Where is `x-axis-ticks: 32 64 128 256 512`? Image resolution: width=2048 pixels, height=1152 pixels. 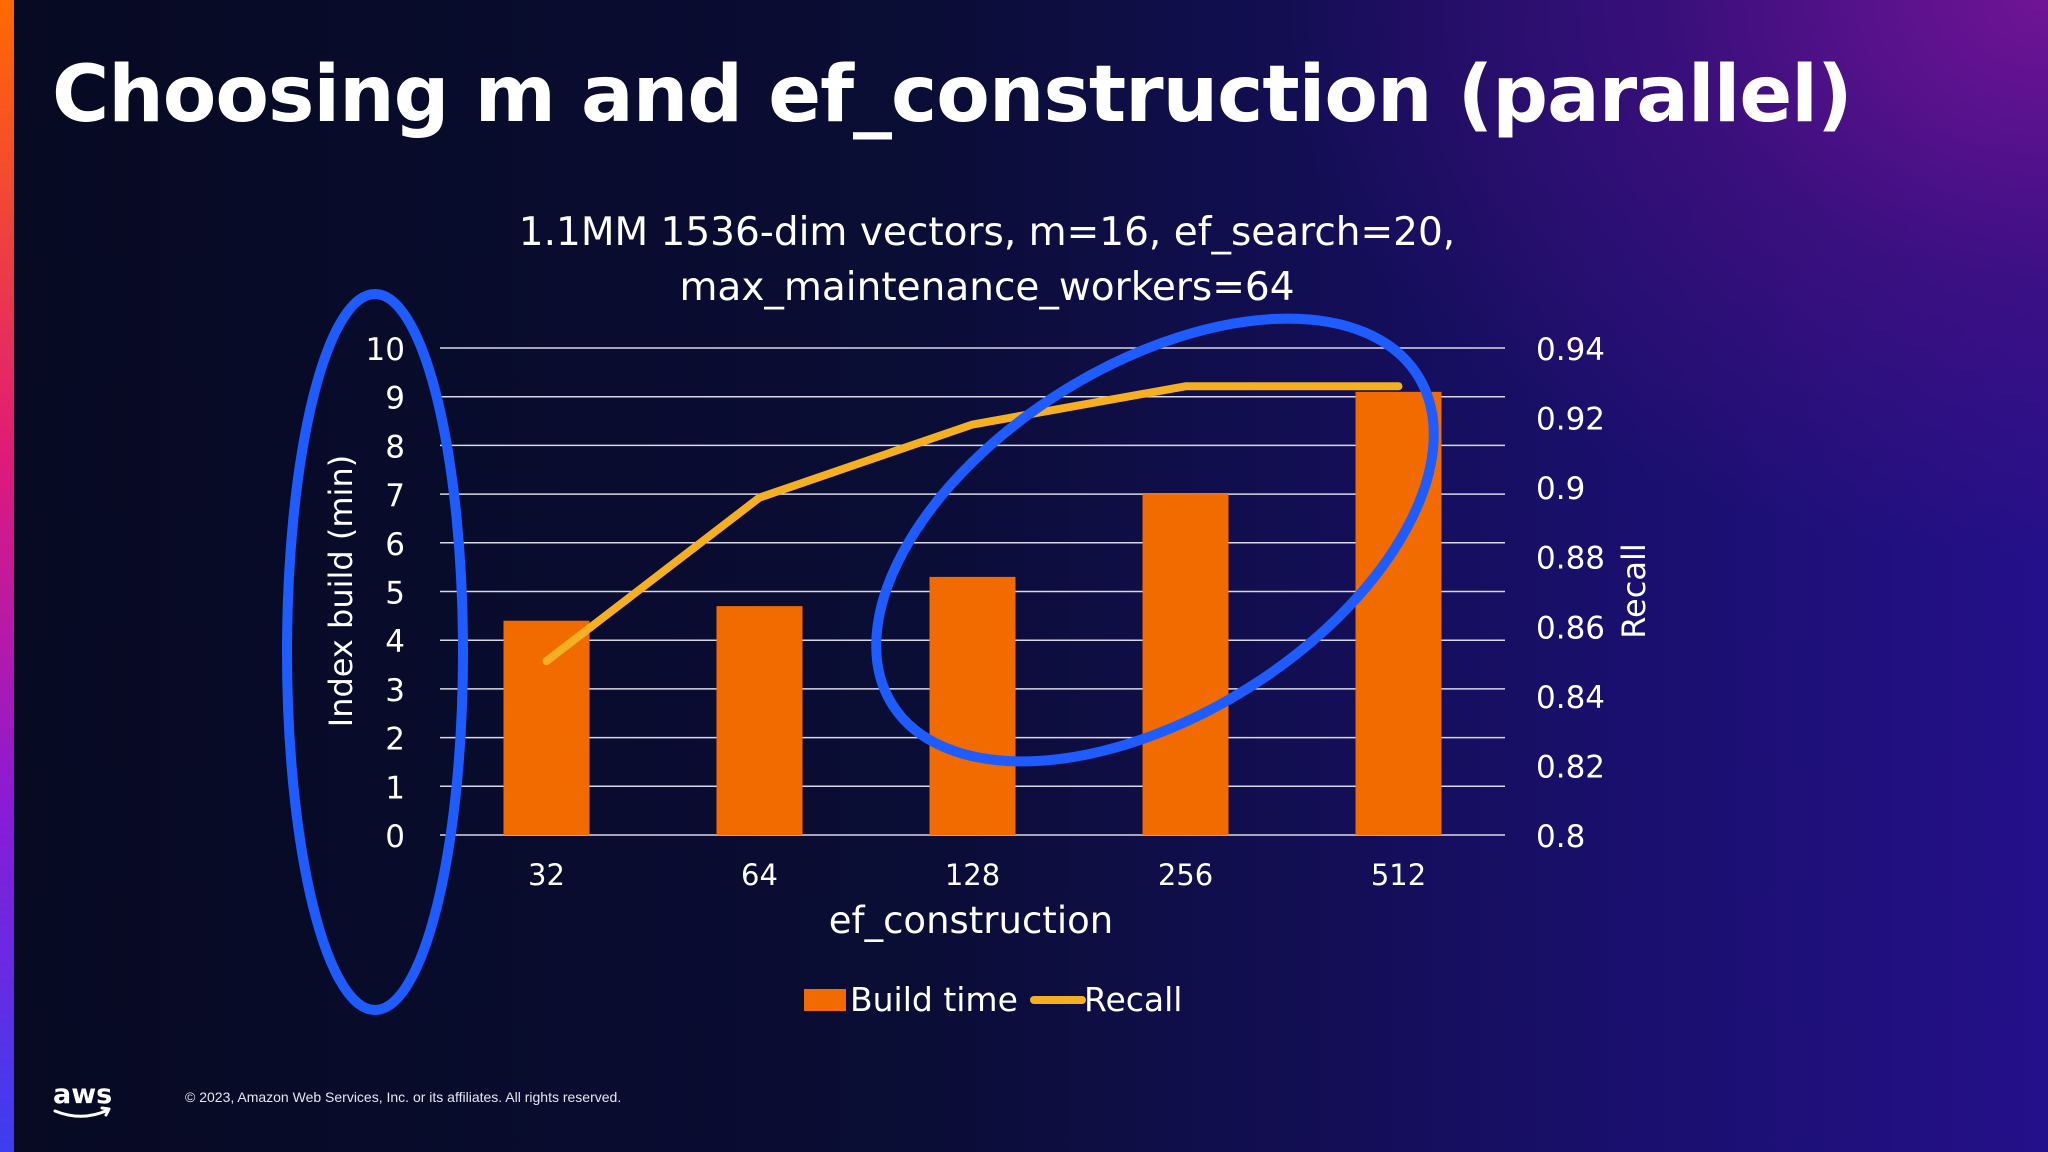 x-axis-ticks: 32 64 128 256 512 is located at coordinates (977, 875).